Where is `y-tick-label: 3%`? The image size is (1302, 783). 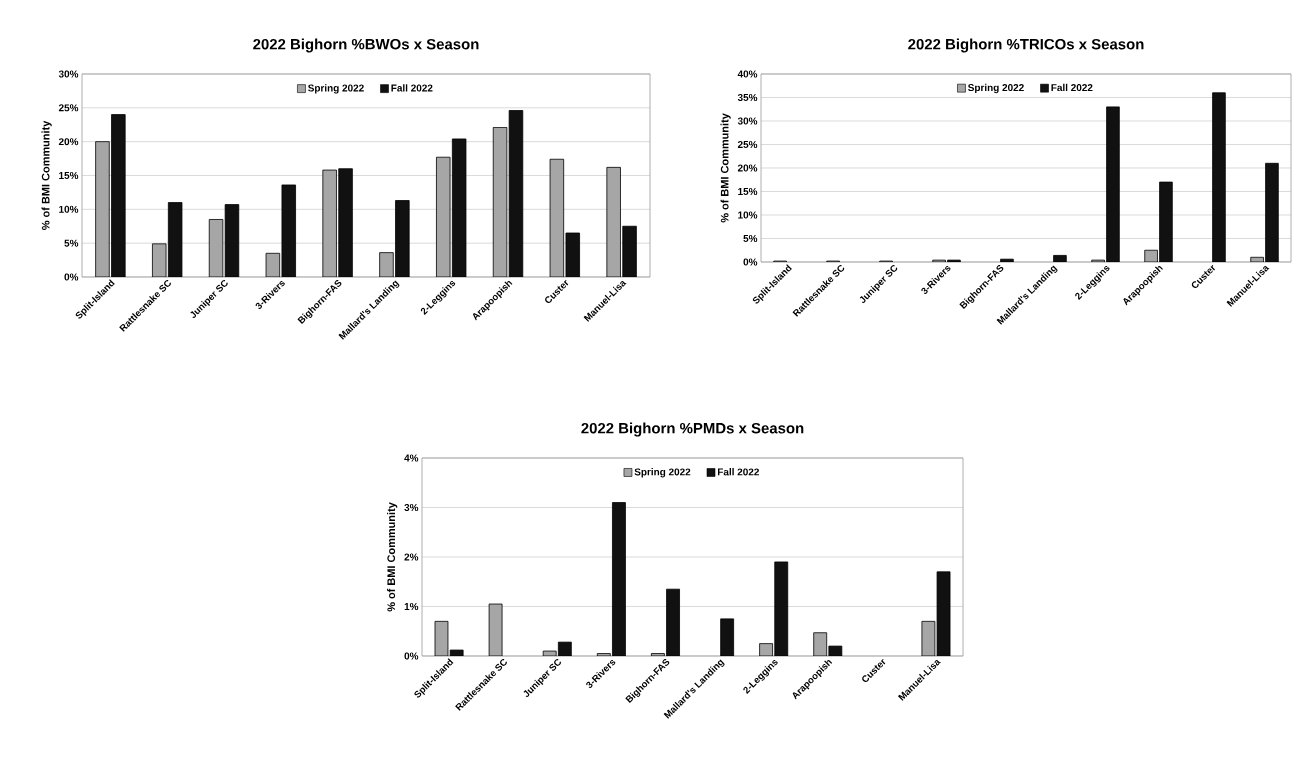 y-tick-label: 3% is located at coordinates (411, 507).